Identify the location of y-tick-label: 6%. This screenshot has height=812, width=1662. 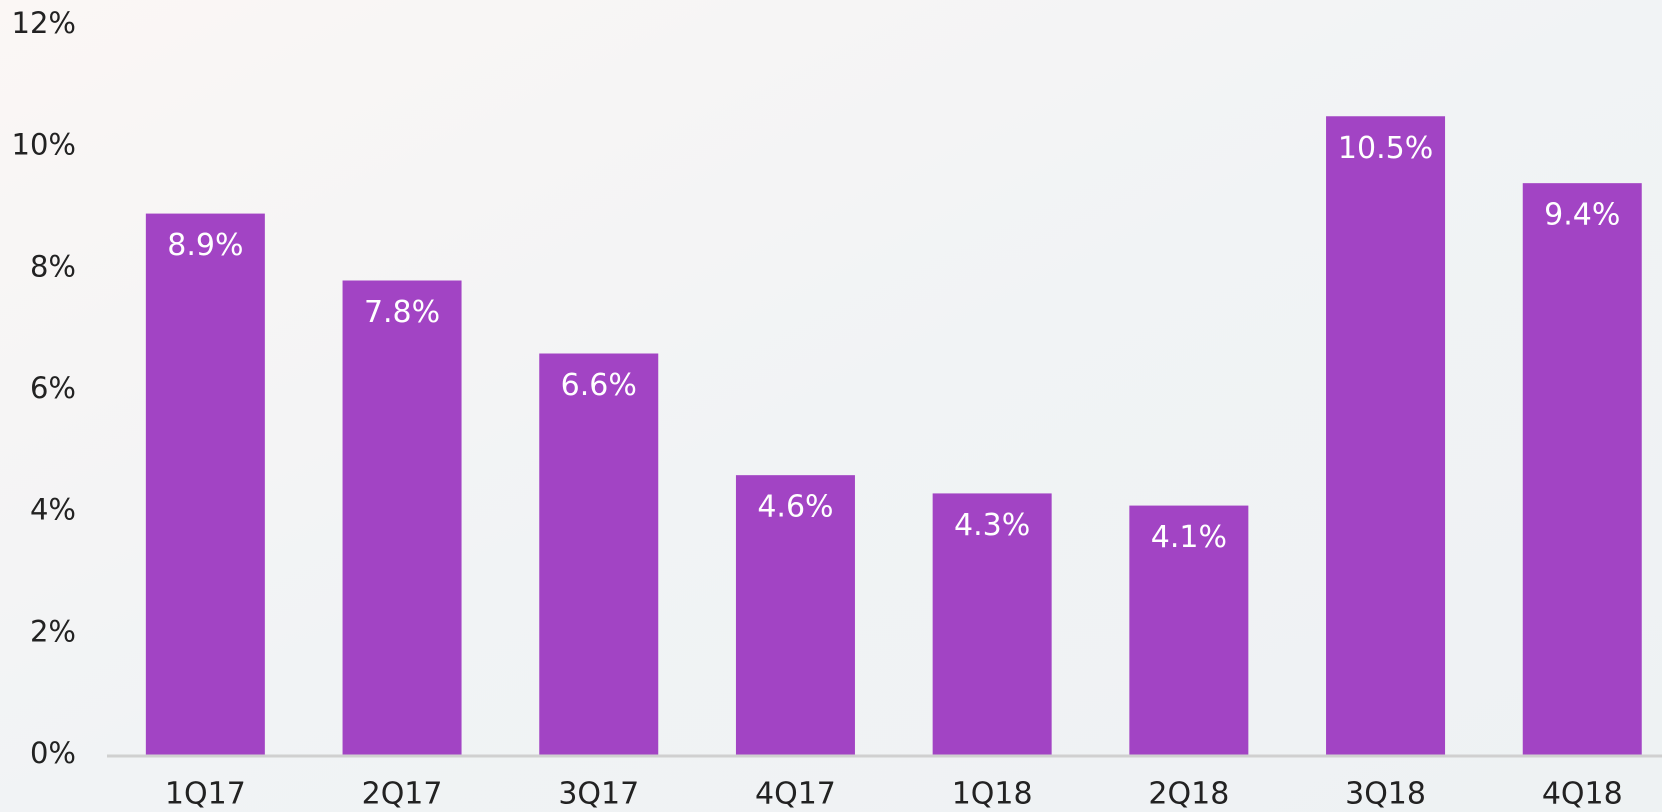
(53, 388).